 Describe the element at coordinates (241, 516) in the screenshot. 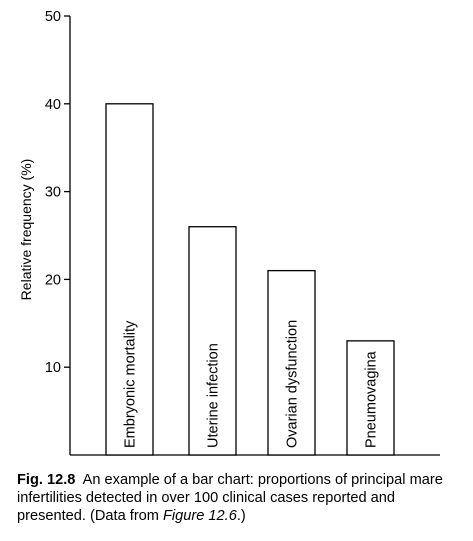

I see `caption-closing: .)` at that location.